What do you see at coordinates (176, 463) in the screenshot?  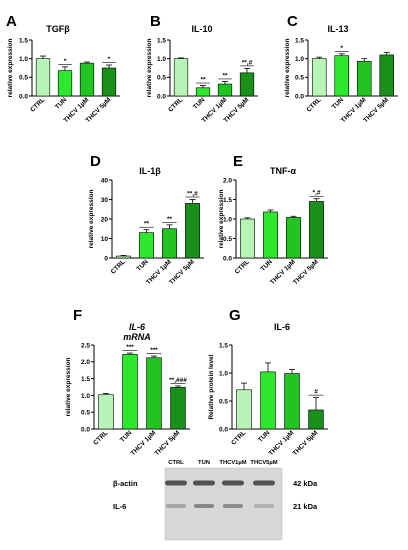 I see `blot-lane-label: CTRL` at bounding box center [176, 463].